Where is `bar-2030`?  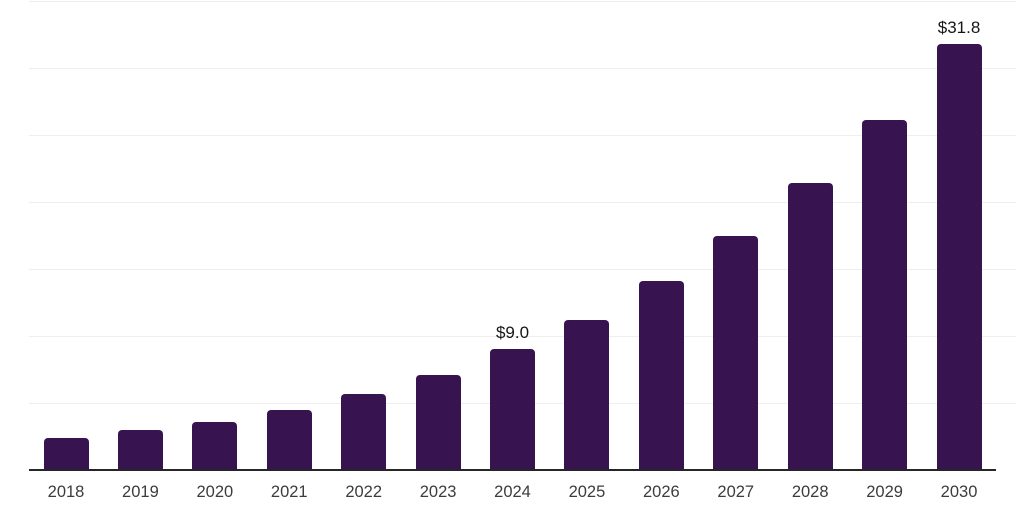
bar-2030 is located at coordinates (959, 256).